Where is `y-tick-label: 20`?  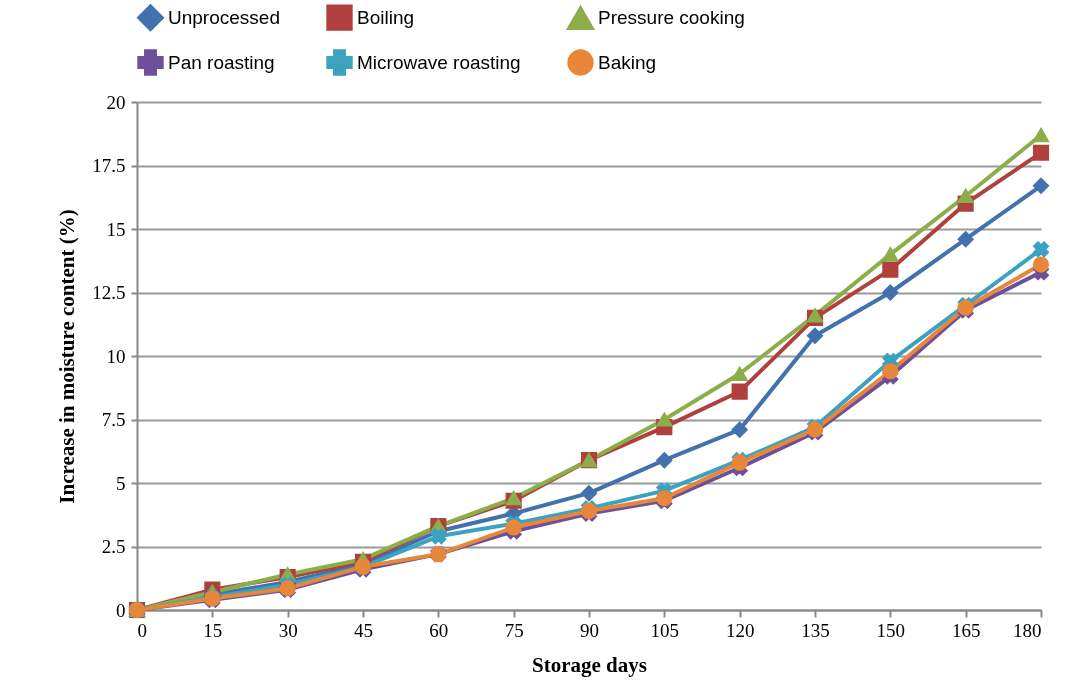 y-tick-label: 20 is located at coordinates (116, 102).